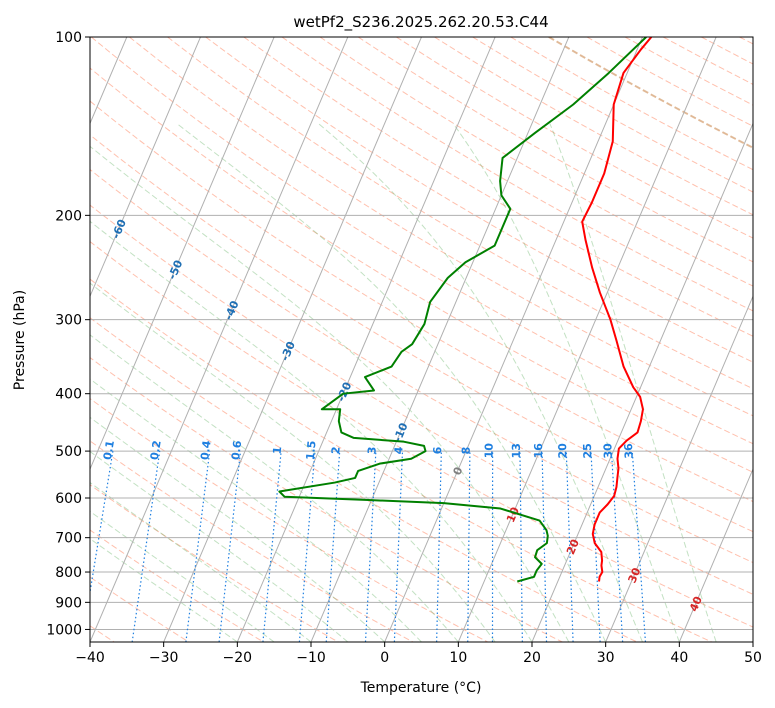 The width and height of the screenshot is (775, 708). I want to click on y-tick-label: 200, so click(68, 216).